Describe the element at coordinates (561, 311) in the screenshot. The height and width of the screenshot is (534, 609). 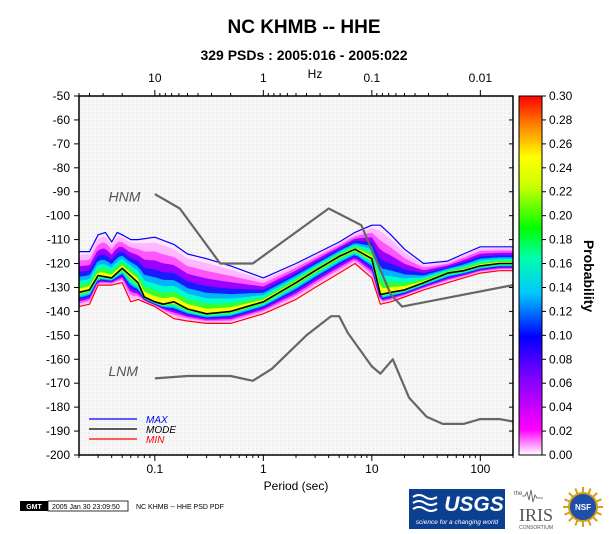
I see `colorbar-tick-label: 0.12` at that location.